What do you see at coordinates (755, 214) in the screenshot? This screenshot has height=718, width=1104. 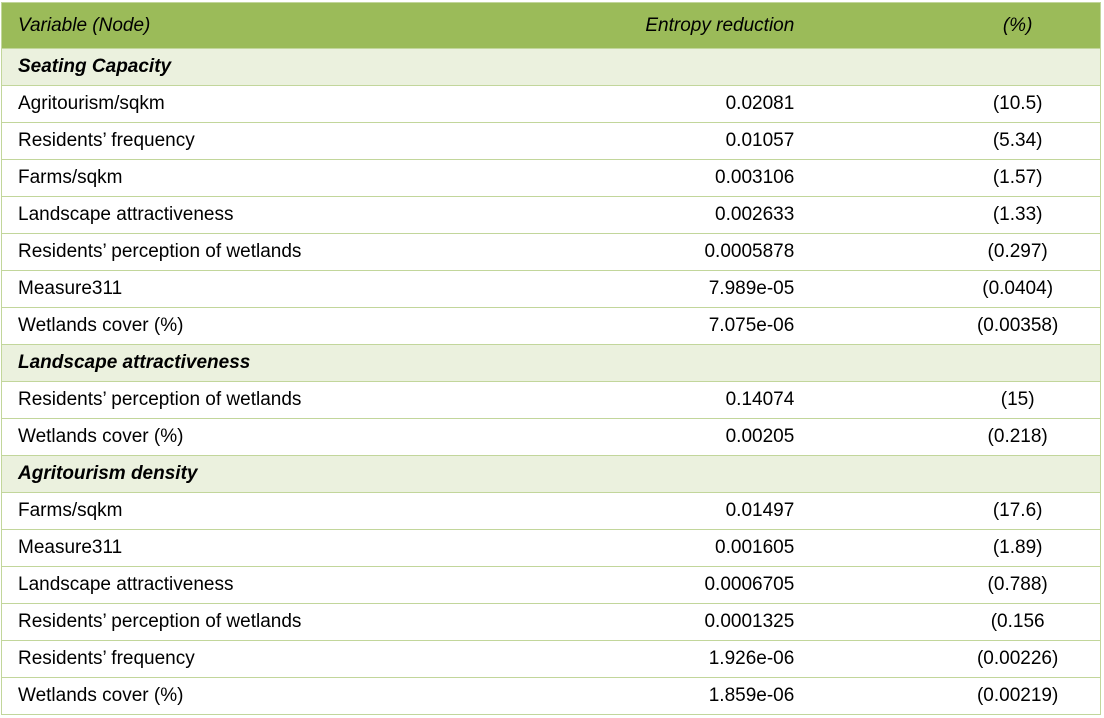 I see `entropy-cell: 0.002633` at bounding box center [755, 214].